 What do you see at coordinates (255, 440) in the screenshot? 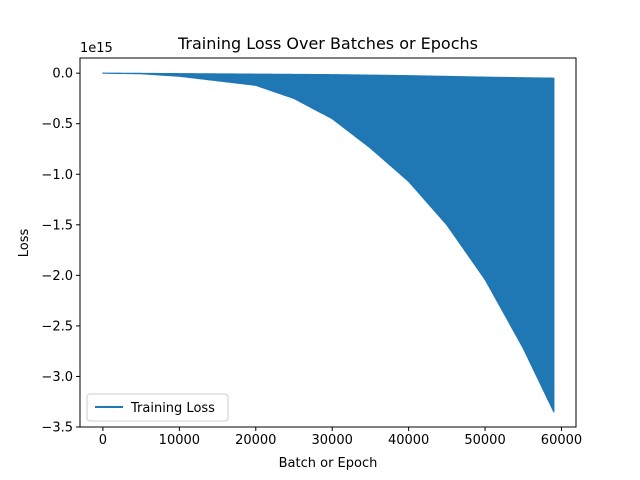
I see `x-tick-label: 20000` at bounding box center [255, 440].